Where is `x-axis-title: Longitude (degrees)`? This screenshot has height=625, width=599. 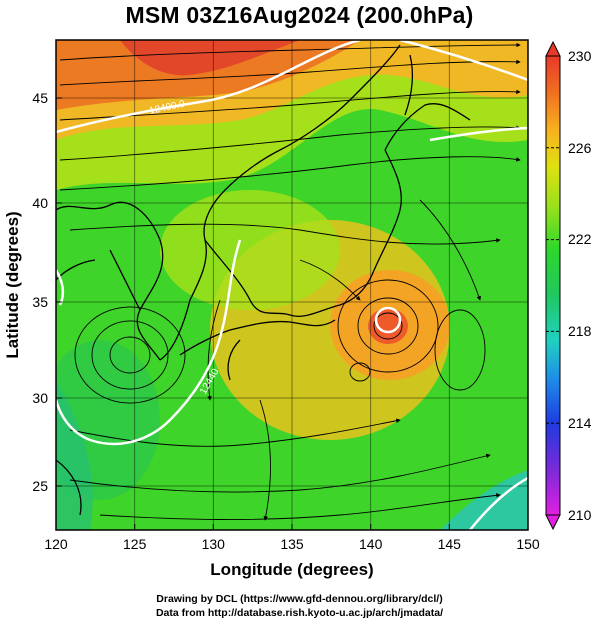 x-axis-title: Longitude (degrees) is located at coordinates (291, 569).